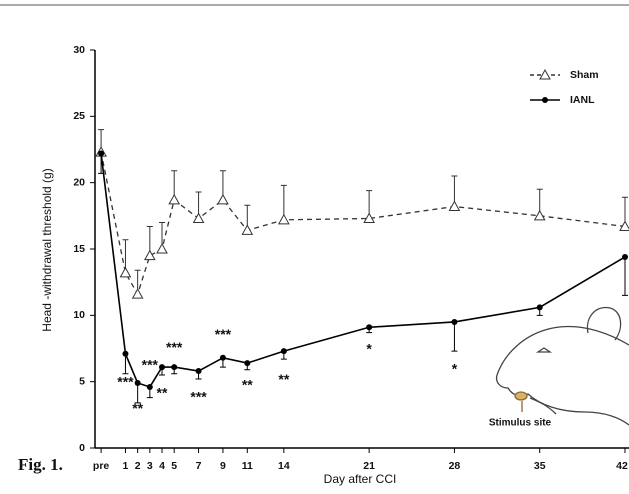 This screenshot has height=494, width=629. What do you see at coordinates (40, 464) in the screenshot?
I see `figure-label: Fig. 1.` at bounding box center [40, 464].